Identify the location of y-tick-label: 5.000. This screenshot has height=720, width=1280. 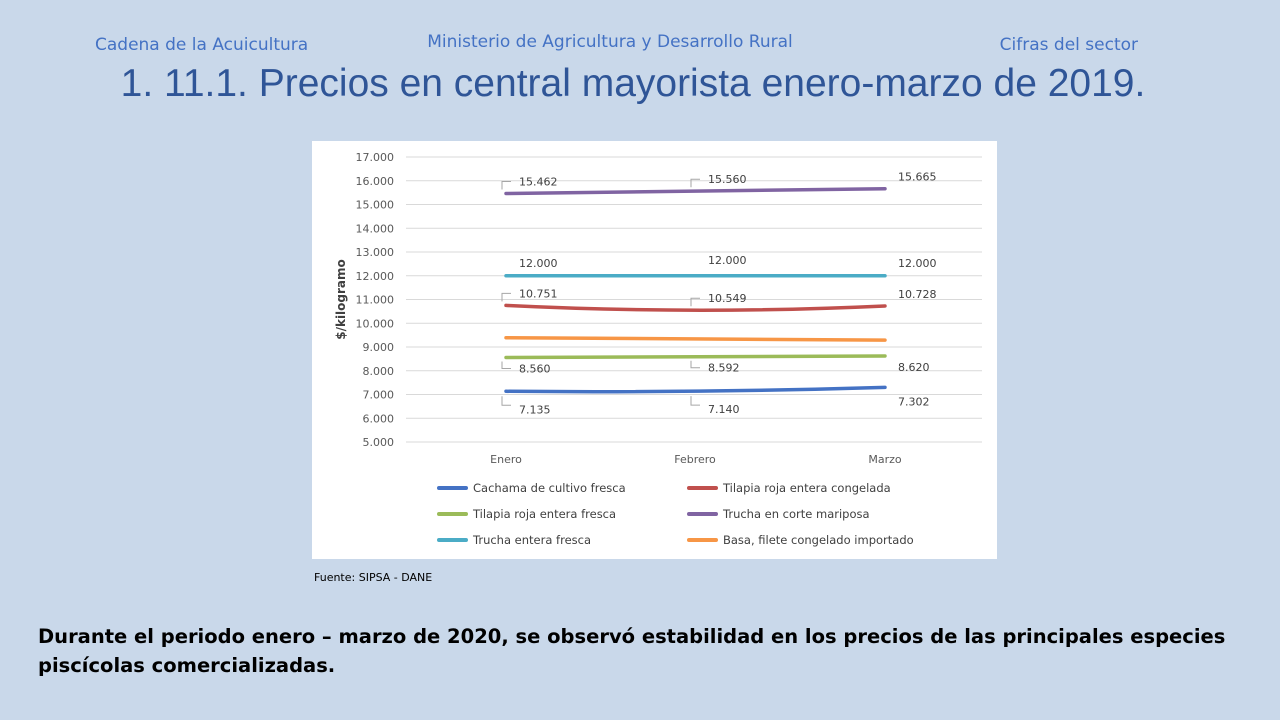
(379, 442).